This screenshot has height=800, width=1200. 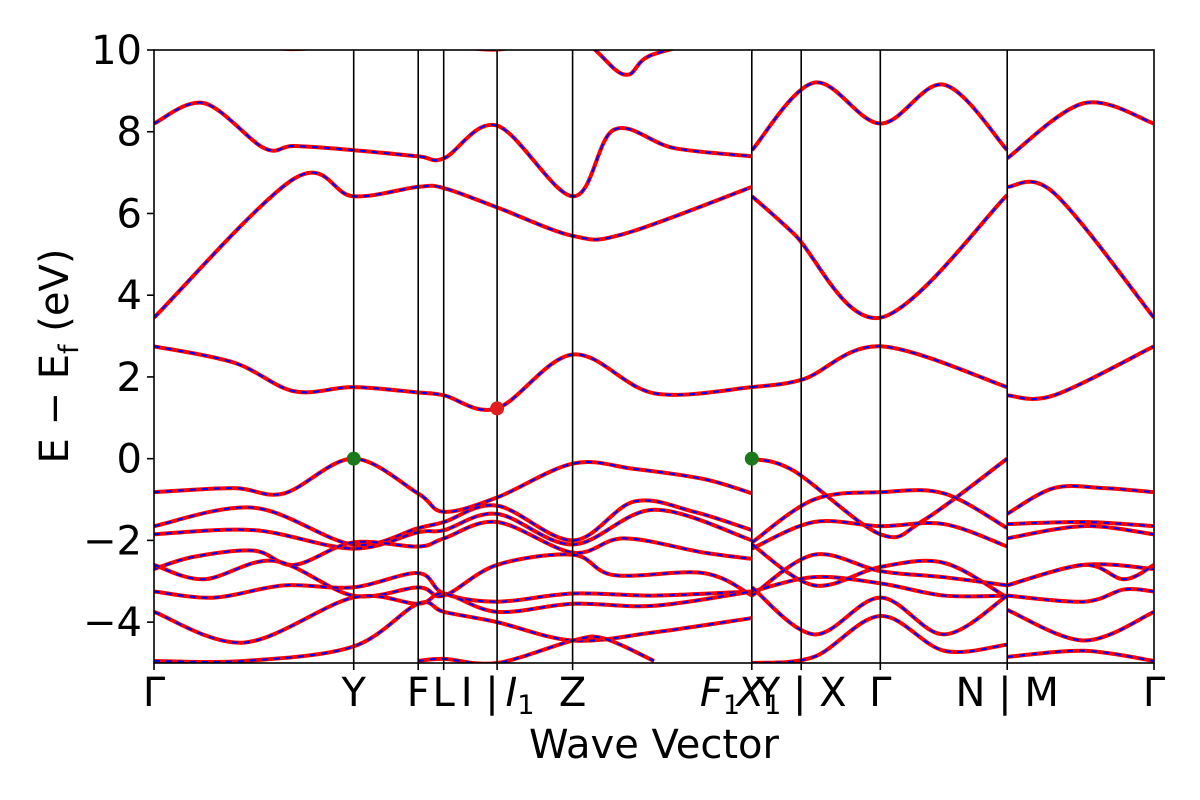 I want to click on x-tick-label-11: N | M, so click(x=1007, y=693).